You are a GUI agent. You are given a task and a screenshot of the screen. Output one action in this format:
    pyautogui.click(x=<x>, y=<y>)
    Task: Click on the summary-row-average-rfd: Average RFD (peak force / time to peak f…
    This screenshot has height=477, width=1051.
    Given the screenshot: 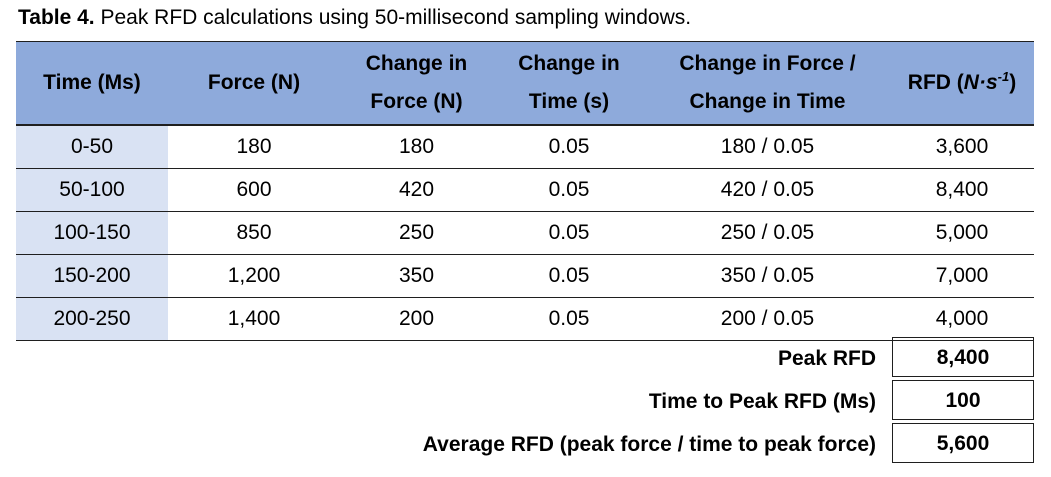 What is the action you would take?
    pyautogui.click(x=525, y=444)
    